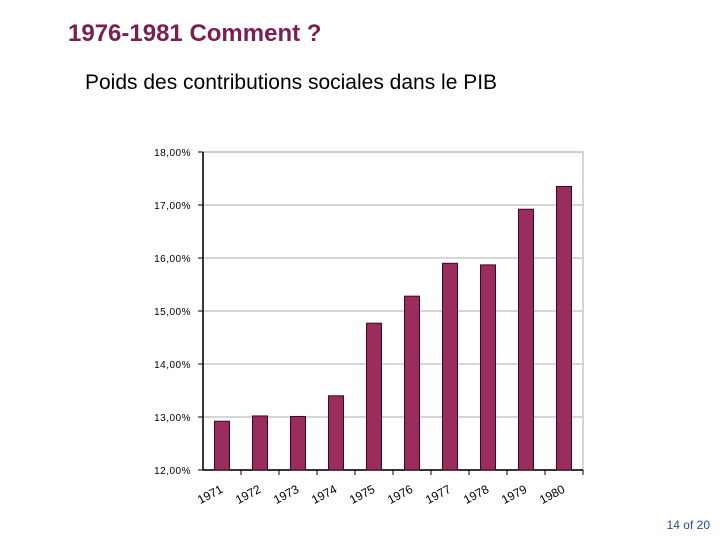 The height and width of the screenshot is (545, 720). What do you see at coordinates (688, 525) in the screenshot?
I see `page-number: 14 of 20` at bounding box center [688, 525].